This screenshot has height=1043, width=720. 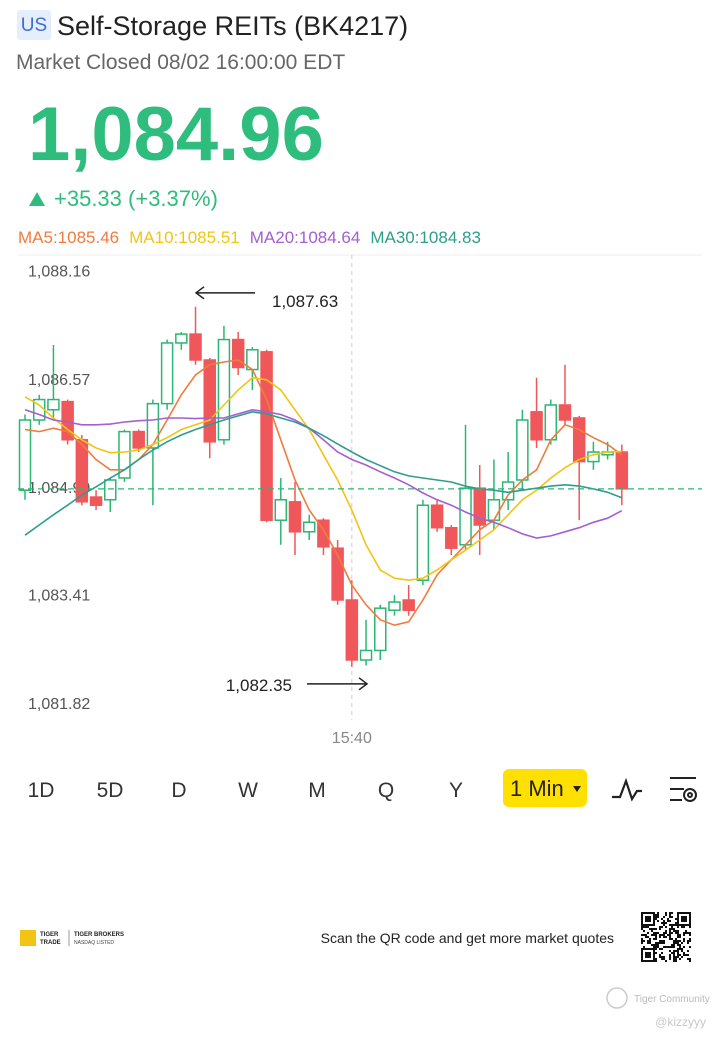 I want to click on period-tab: W, so click(x=248, y=790).